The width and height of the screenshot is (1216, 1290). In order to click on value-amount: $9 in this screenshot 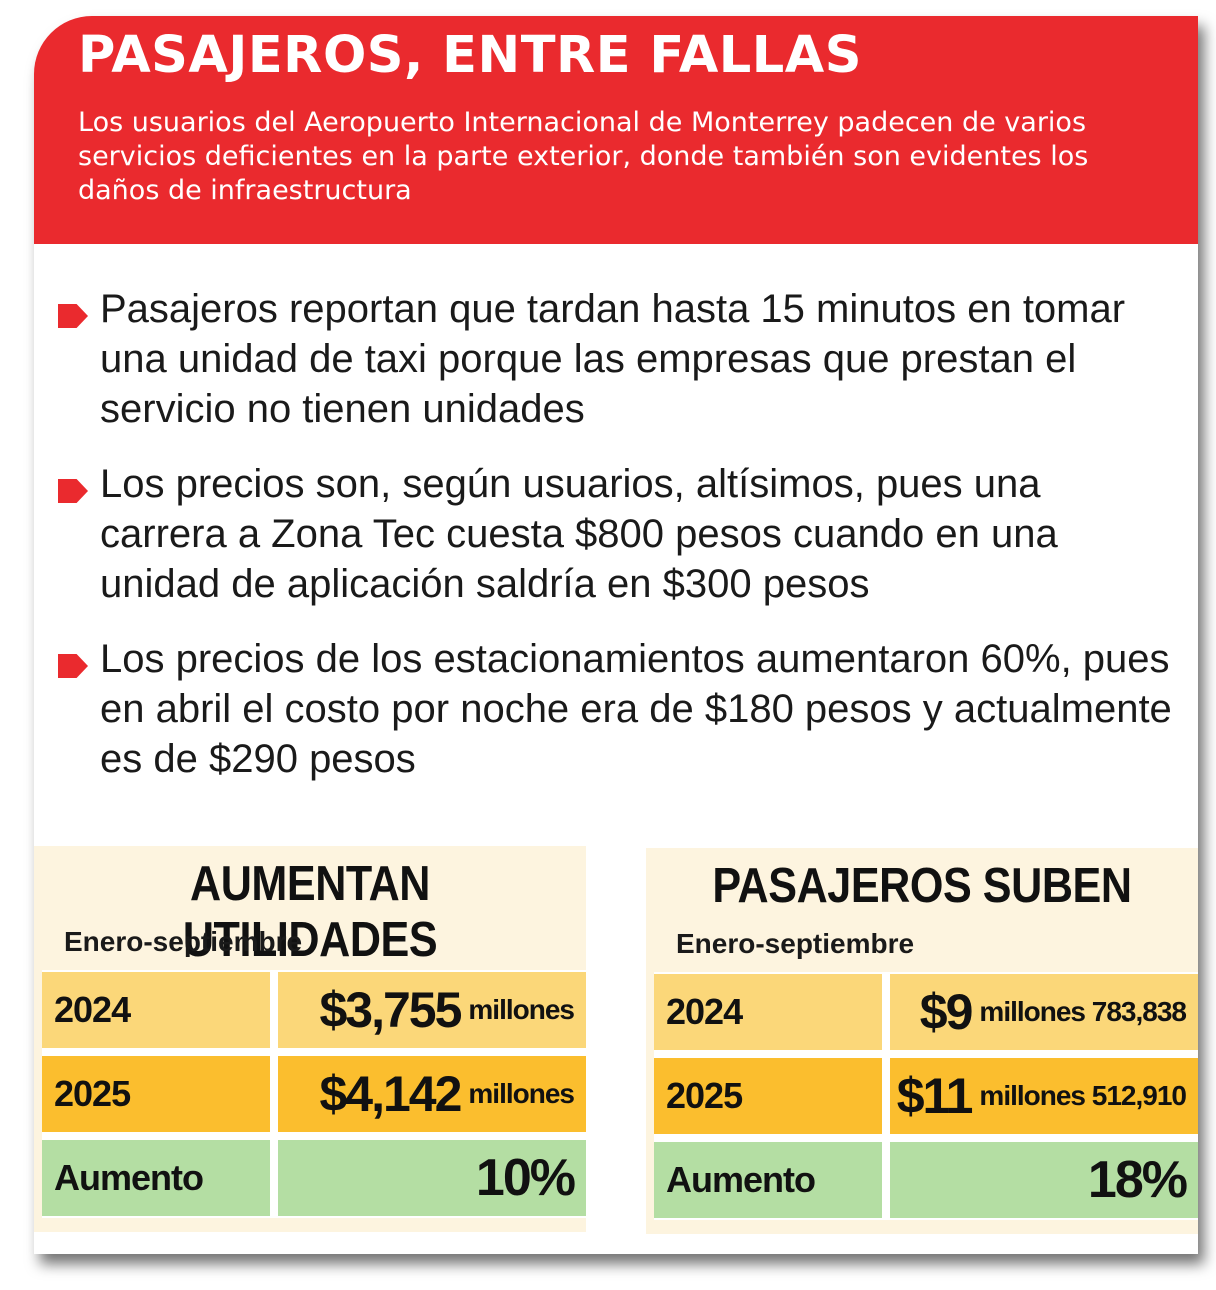, I will do `click(946, 1012)`.